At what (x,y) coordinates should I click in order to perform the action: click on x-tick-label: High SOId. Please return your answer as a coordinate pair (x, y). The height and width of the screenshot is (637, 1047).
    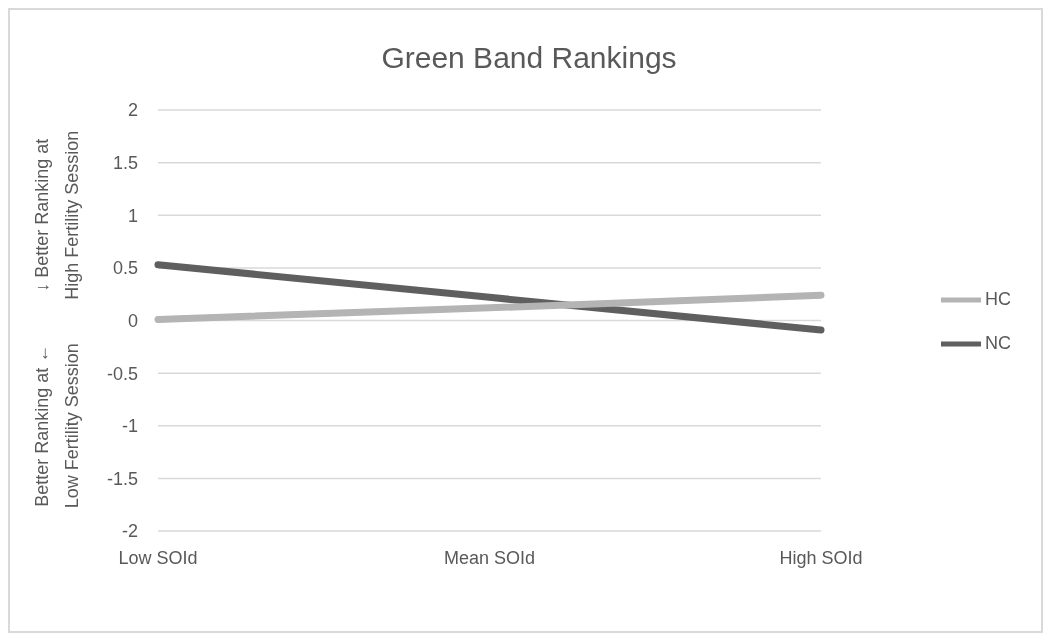
    Looking at the image, I should click on (821, 557).